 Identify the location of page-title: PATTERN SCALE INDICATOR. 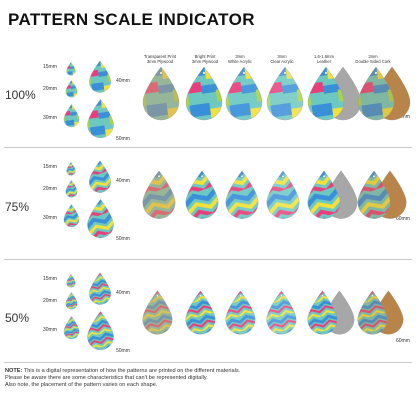
(131, 19).